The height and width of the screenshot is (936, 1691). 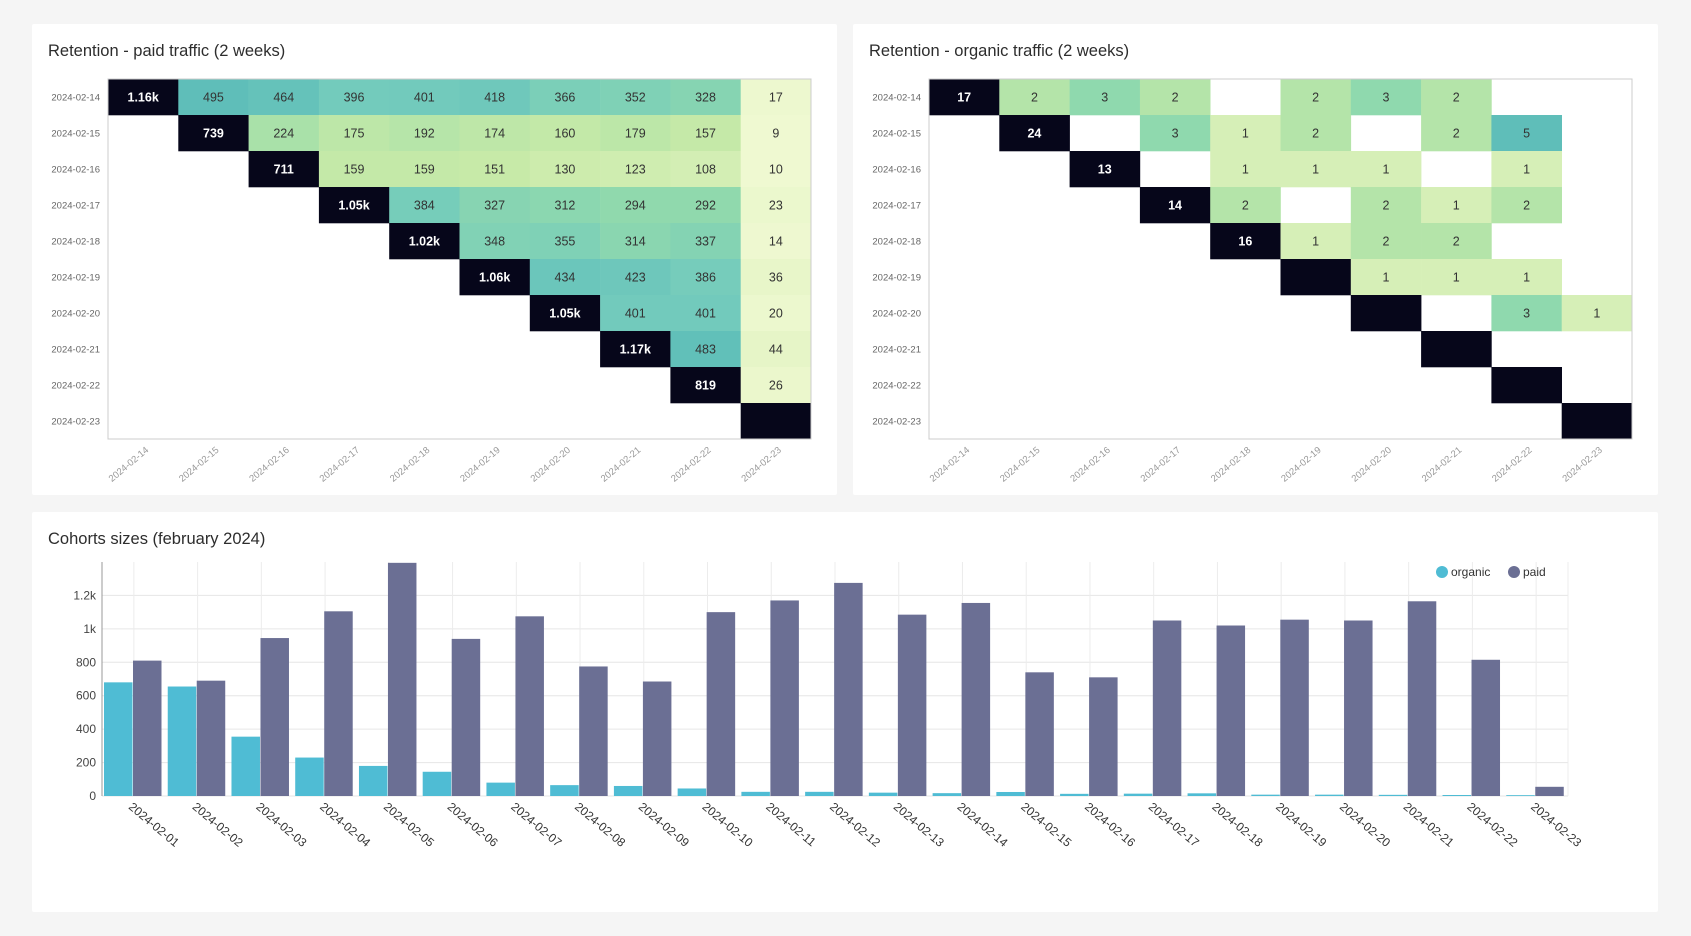 What do you see at coordinates (86, 662) in the screenshot?
I see `y-tick-label: 800` at bounding box center [86, 662].